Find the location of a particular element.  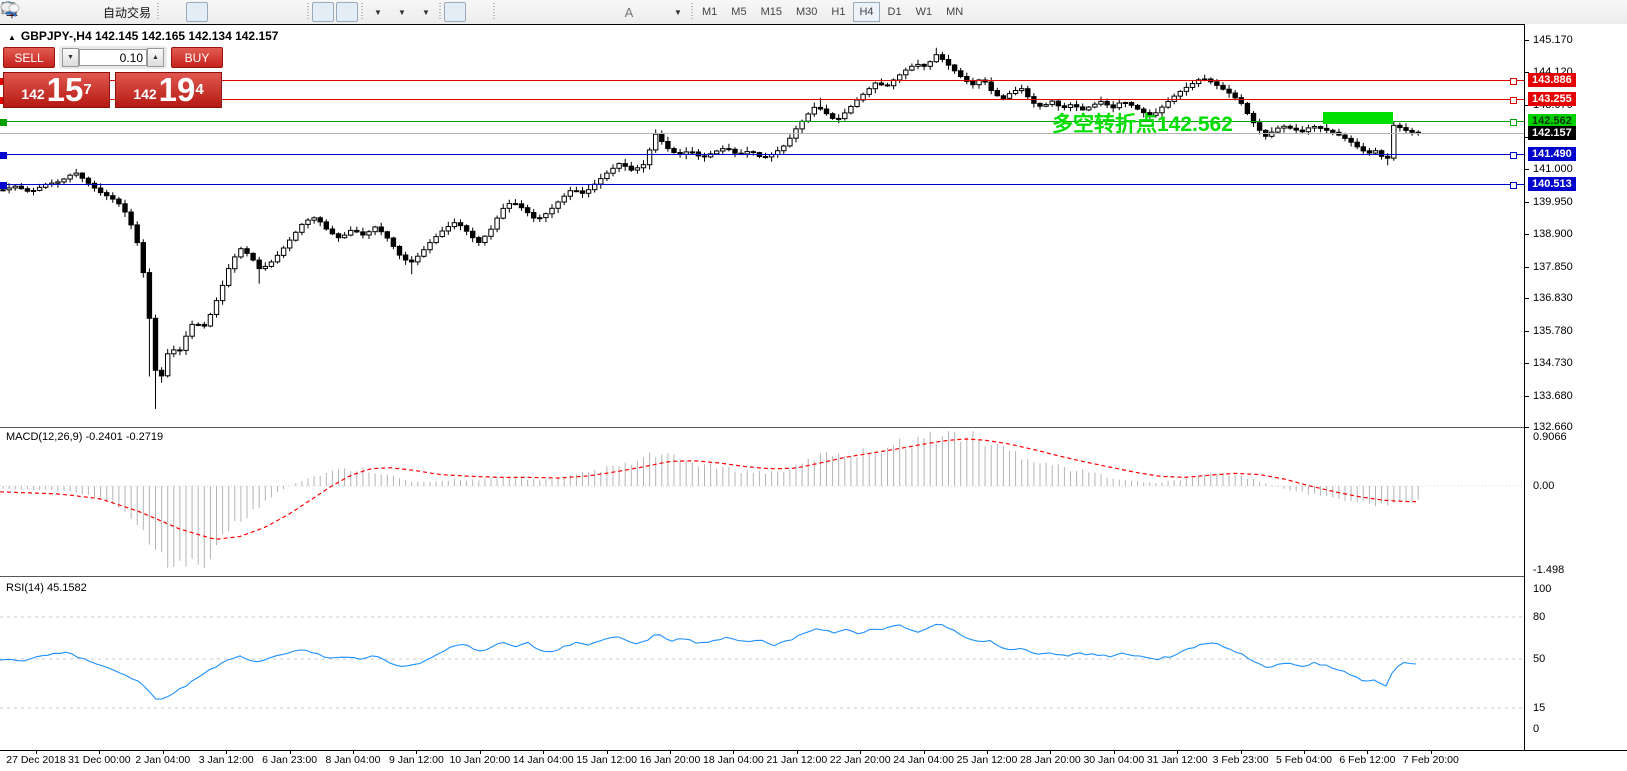

channel-icon: E is located at coordinates (296, 12).